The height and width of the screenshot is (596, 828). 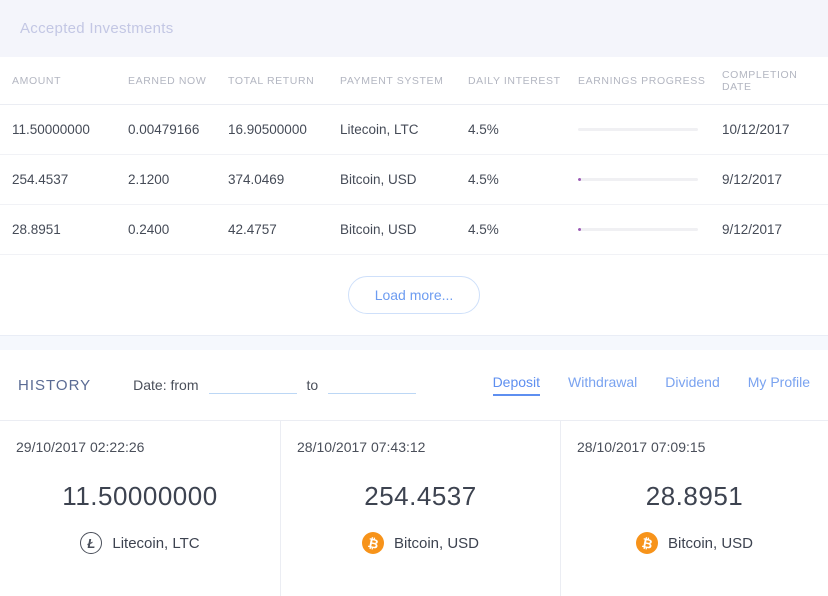 I want to click on tab-dividend: Dividend, so click(x=692, y=382).